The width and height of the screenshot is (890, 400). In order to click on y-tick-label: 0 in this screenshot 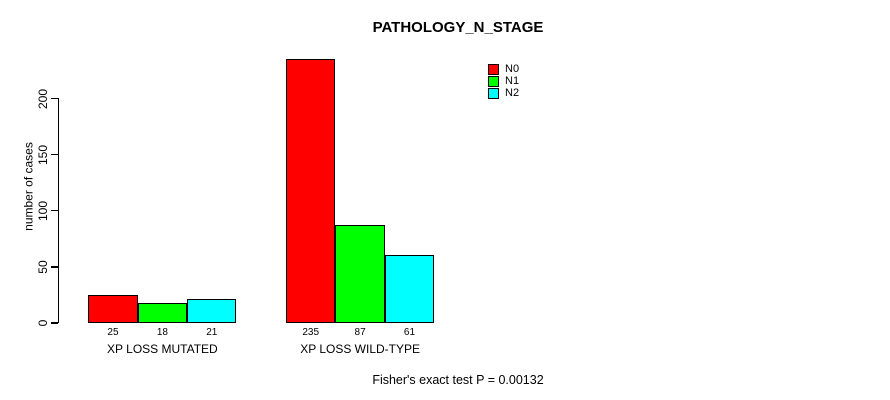, I will do `click(43, 323)`.